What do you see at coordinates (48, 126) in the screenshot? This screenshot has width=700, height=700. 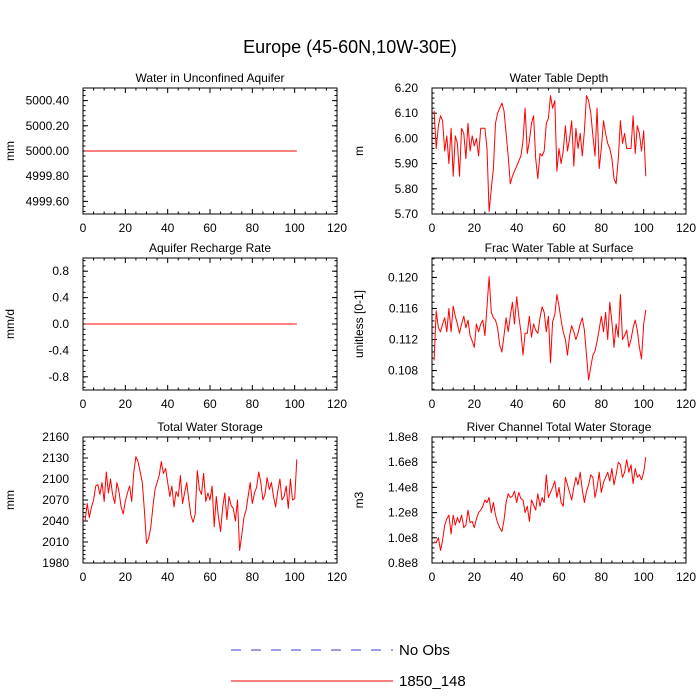 I see `y-tick-label: 5000.20` at bounding box center [48, 126].